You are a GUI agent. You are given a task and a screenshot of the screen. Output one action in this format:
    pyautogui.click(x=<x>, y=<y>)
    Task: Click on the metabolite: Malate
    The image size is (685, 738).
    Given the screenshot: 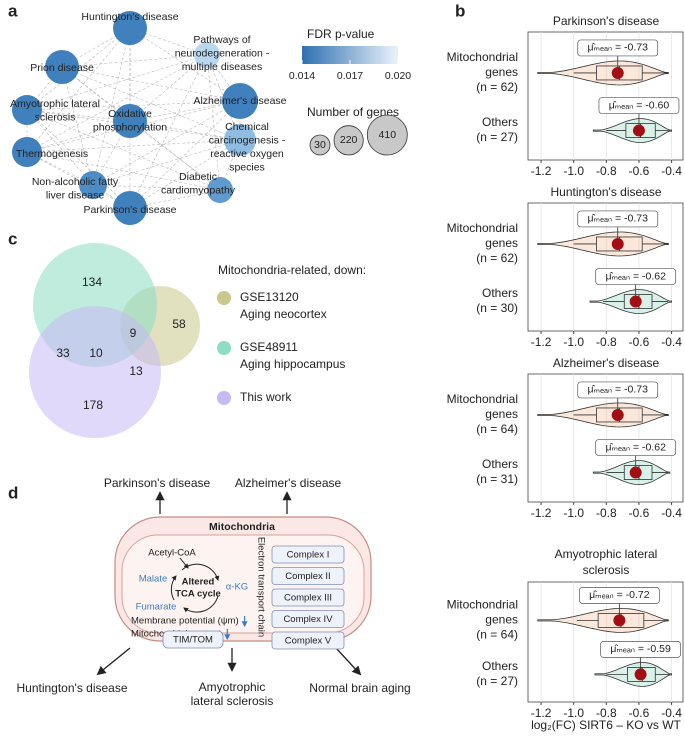 What is the action you would take?
    pyautogui.click(x=153, y=579)
    